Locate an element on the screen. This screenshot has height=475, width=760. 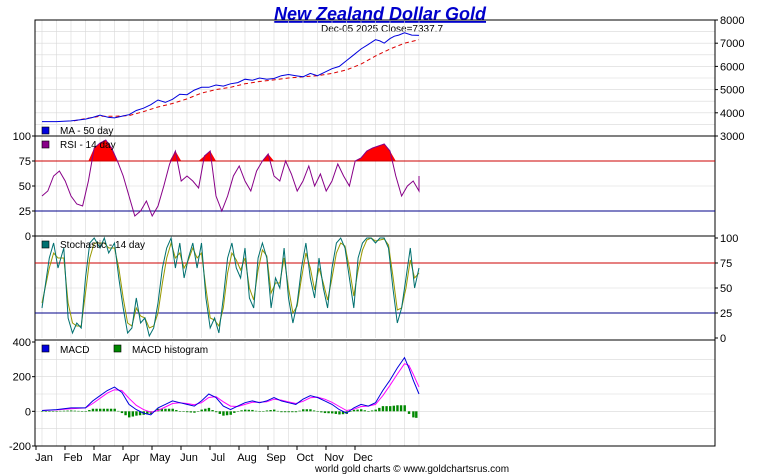
macd-legend-swatch is located at coordinates (45, 348).